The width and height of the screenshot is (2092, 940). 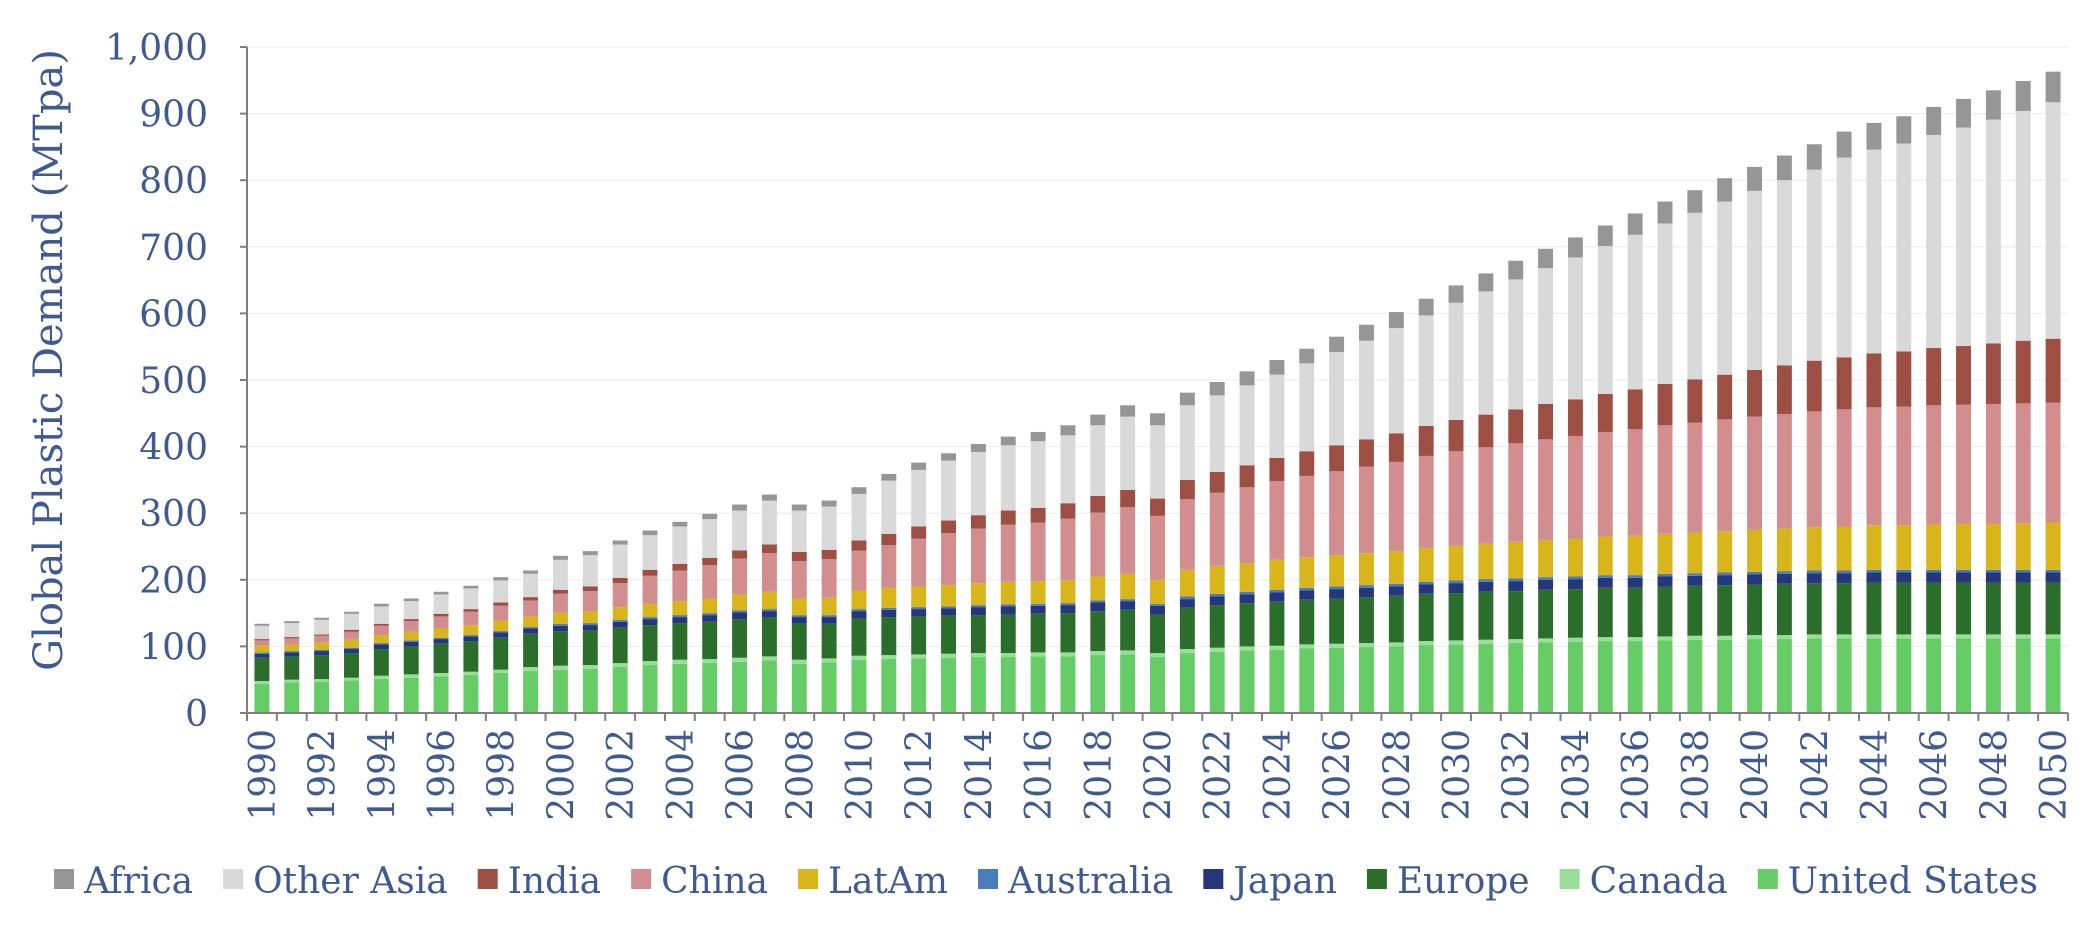 I want to click on bar-segment-latam-2003, so click(x=650, y=610).